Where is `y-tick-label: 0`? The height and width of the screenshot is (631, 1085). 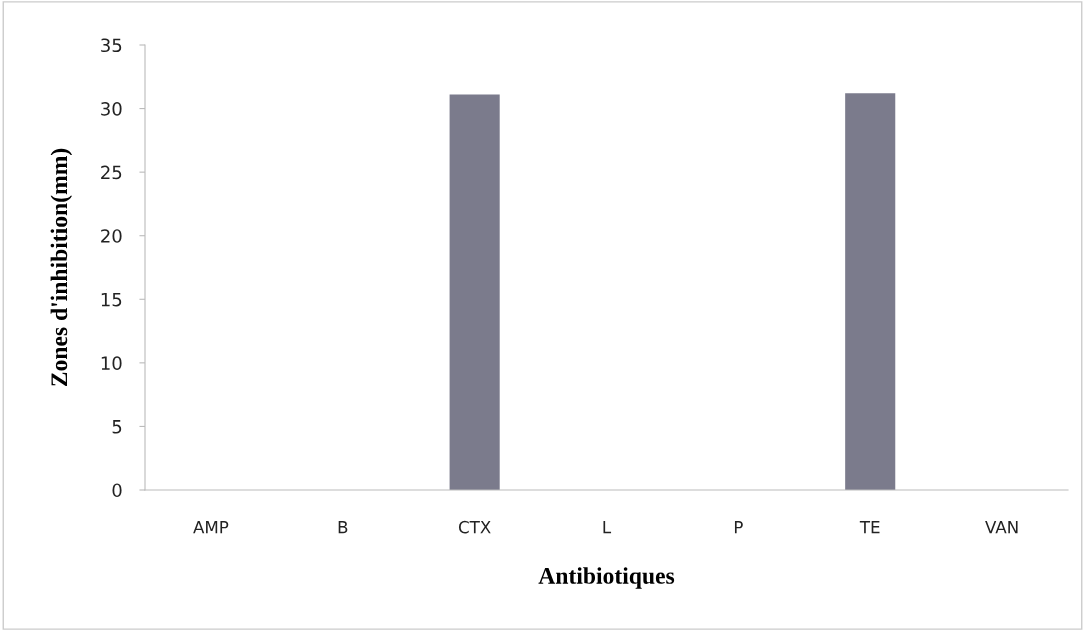 y-tick-label: 0 is located at coordinates (117, 490).